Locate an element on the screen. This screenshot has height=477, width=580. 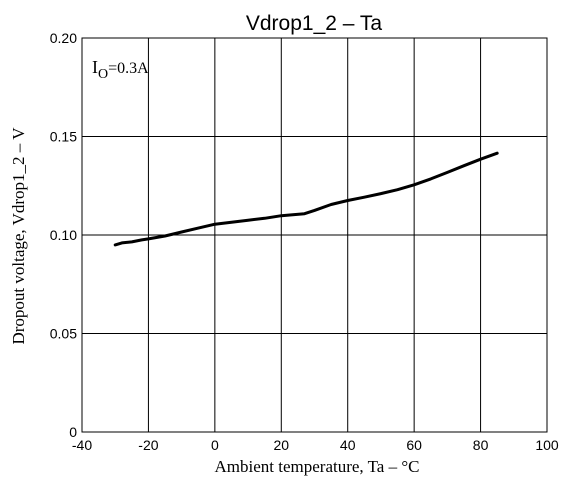
y-tick-label: 0.05 is located at coordinates (63, 334).